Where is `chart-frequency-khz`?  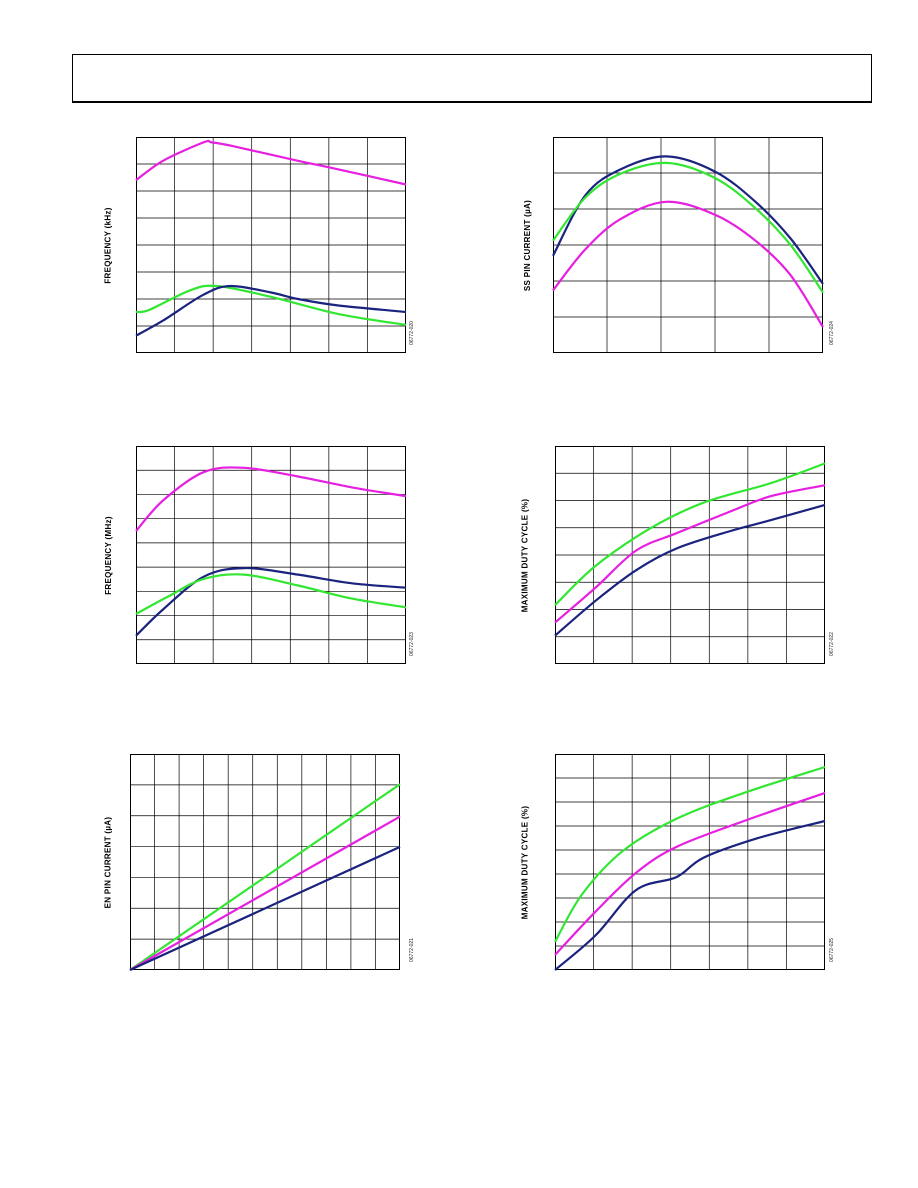
chart-frequency-khz is located at coordinates (271, 245).